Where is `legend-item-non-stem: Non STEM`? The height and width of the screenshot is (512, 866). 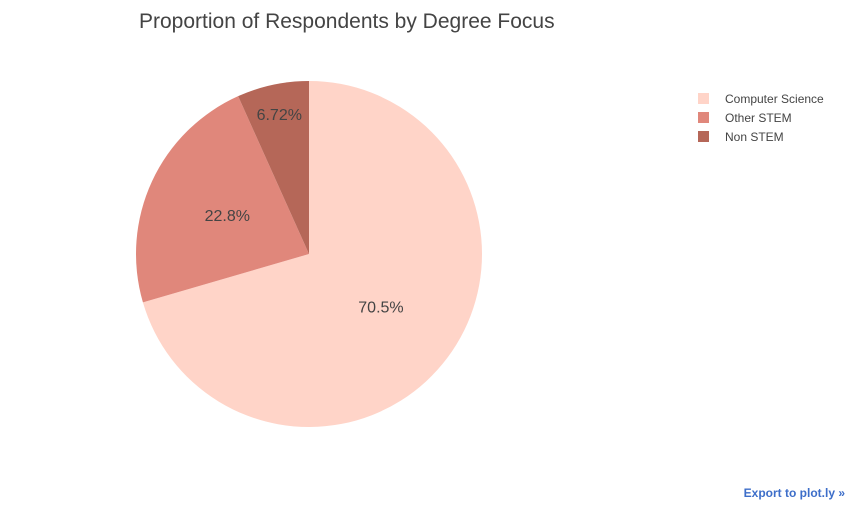 legend-item-non-stem: Non STEM is located at coordinates (761, 136).